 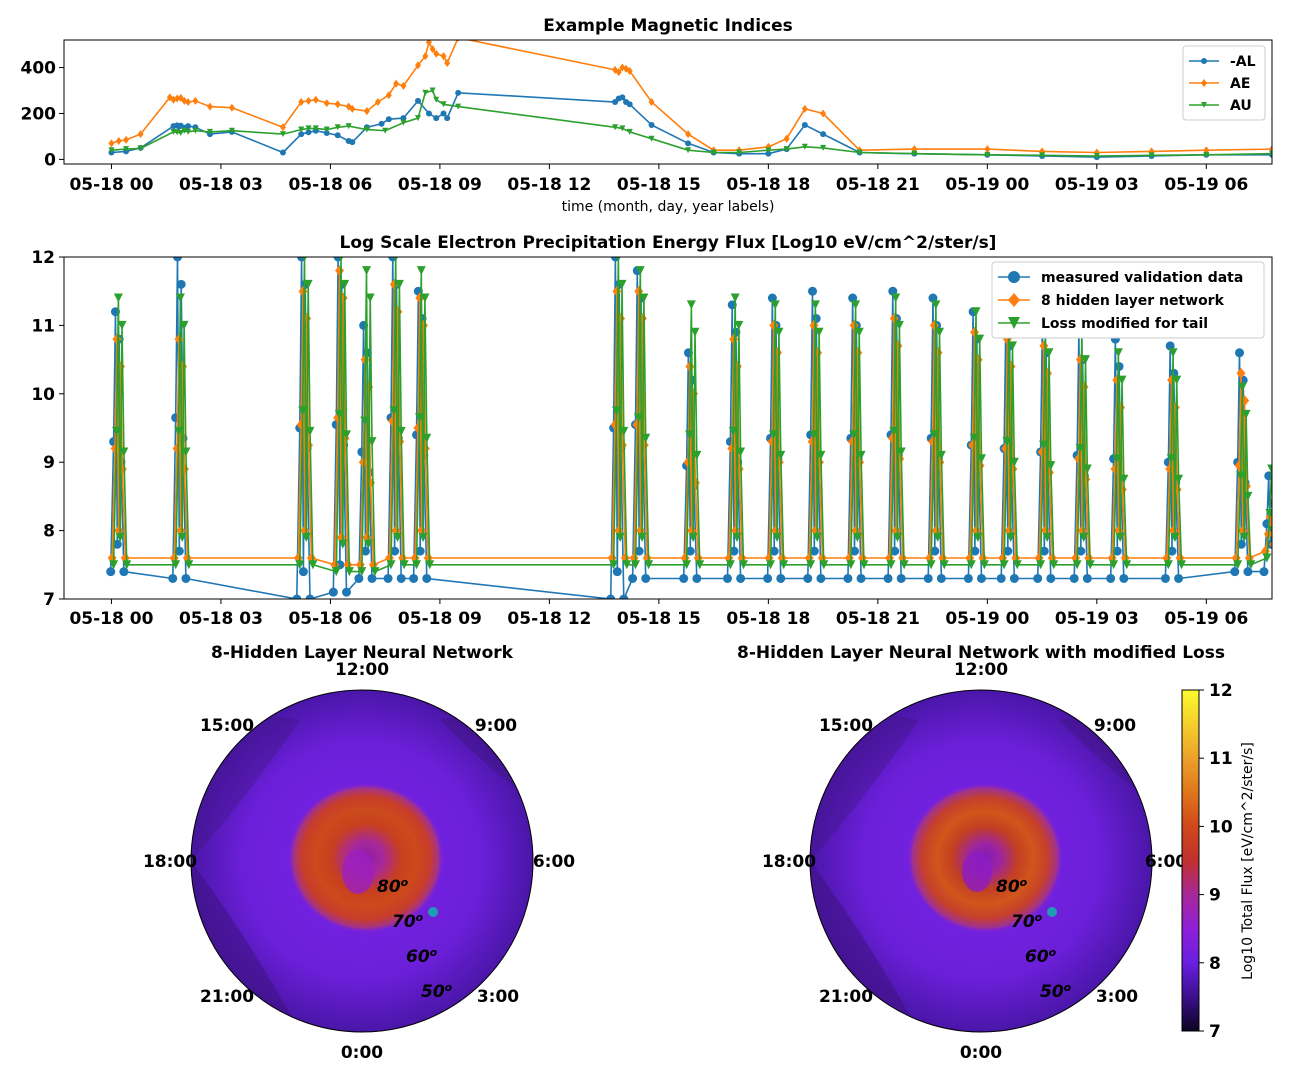 I want to click on panel1-legend: -AL AE AU, so click(x=1224, y=83).